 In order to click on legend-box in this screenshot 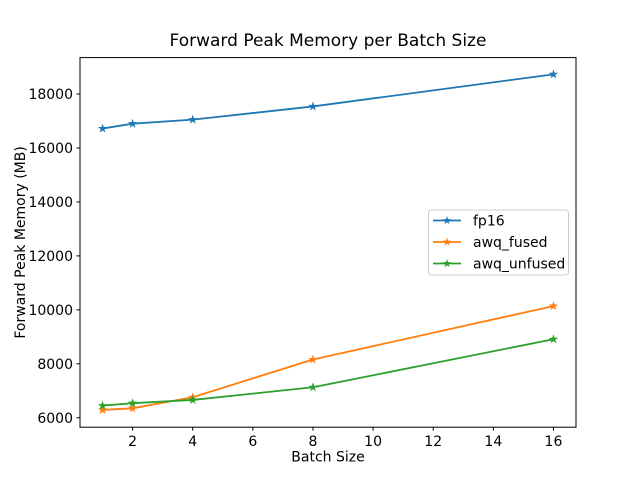, I will do `click(498, 242)`.